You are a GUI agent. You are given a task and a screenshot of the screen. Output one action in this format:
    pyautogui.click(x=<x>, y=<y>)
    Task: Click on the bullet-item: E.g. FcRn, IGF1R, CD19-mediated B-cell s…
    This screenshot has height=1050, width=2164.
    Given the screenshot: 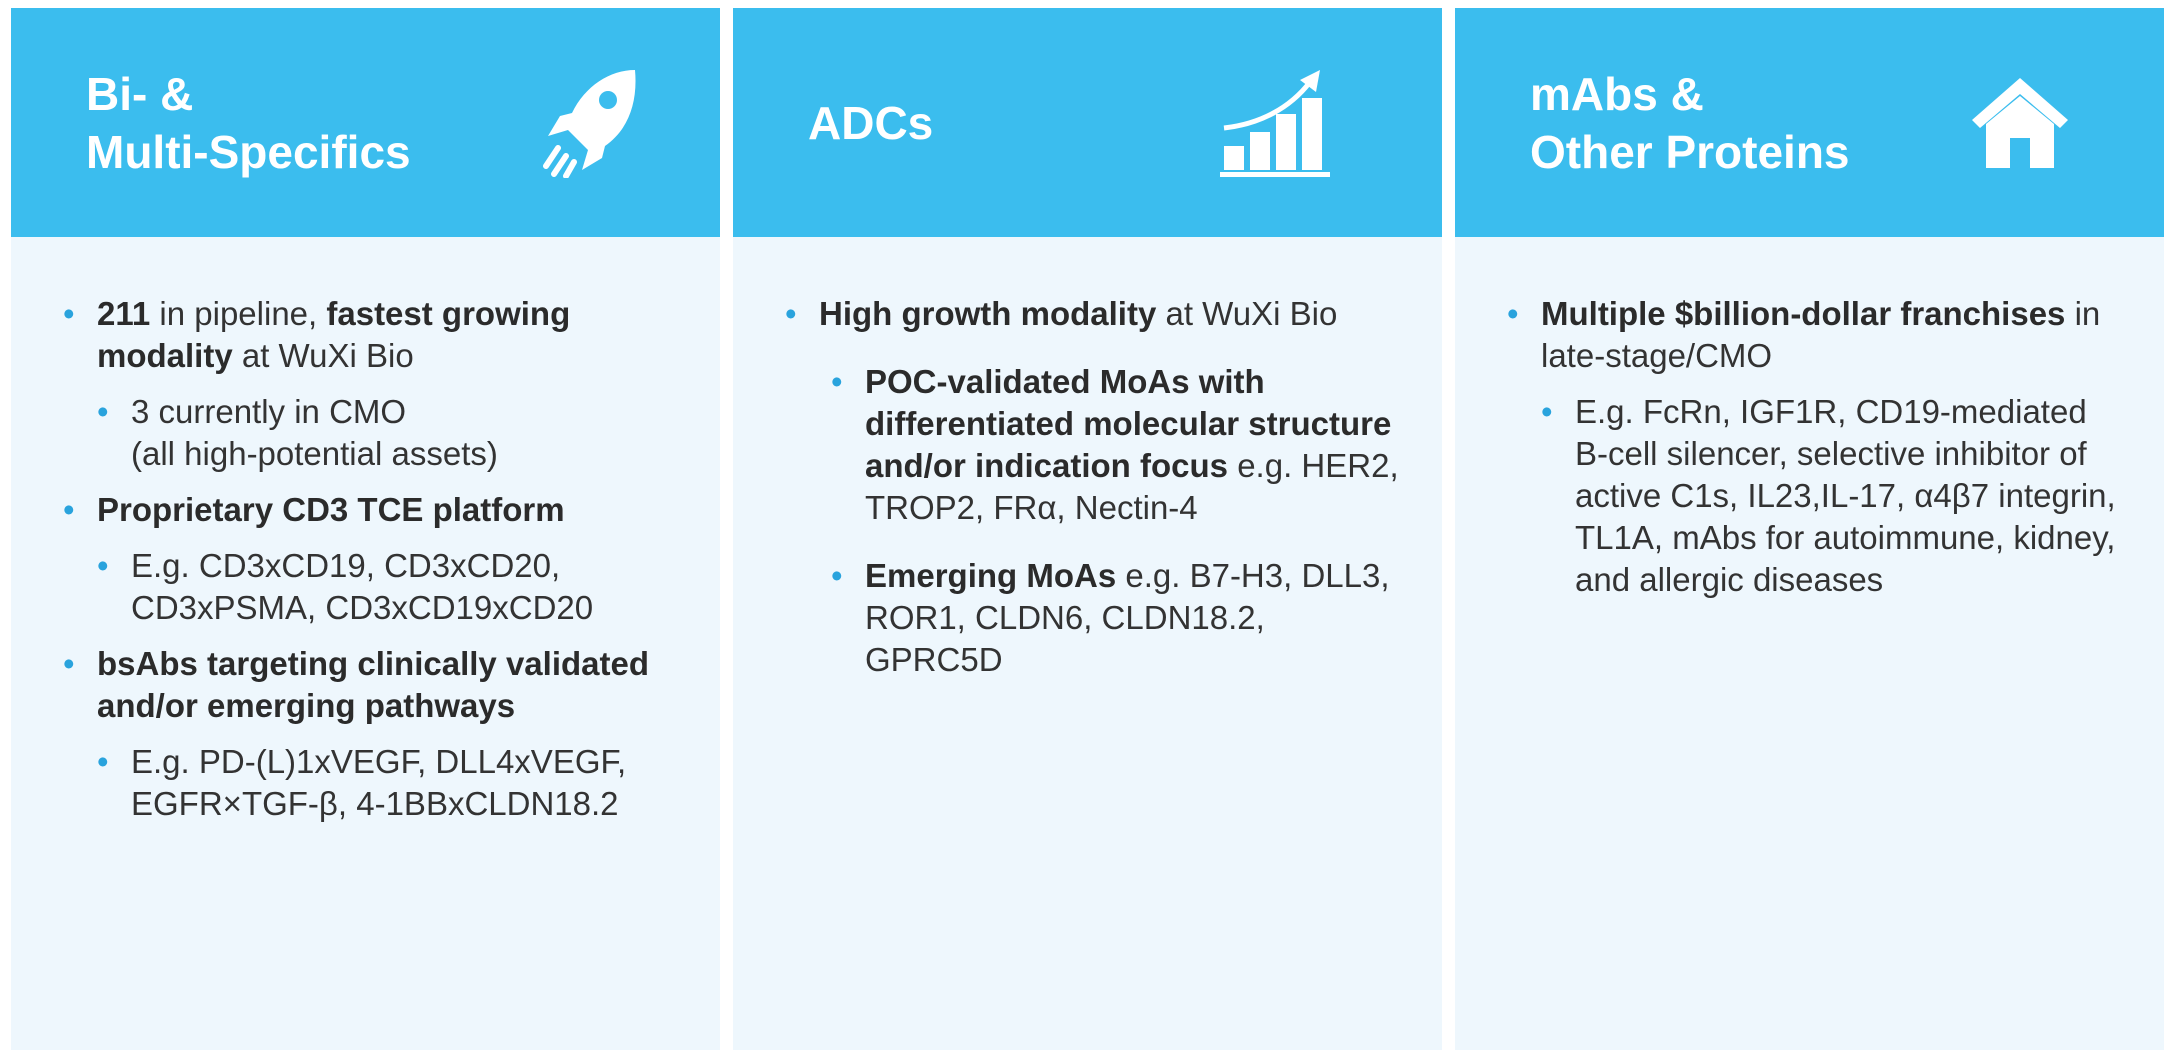 What is the action you would take?
    pyautogui.click(x=1832, y=496)
    